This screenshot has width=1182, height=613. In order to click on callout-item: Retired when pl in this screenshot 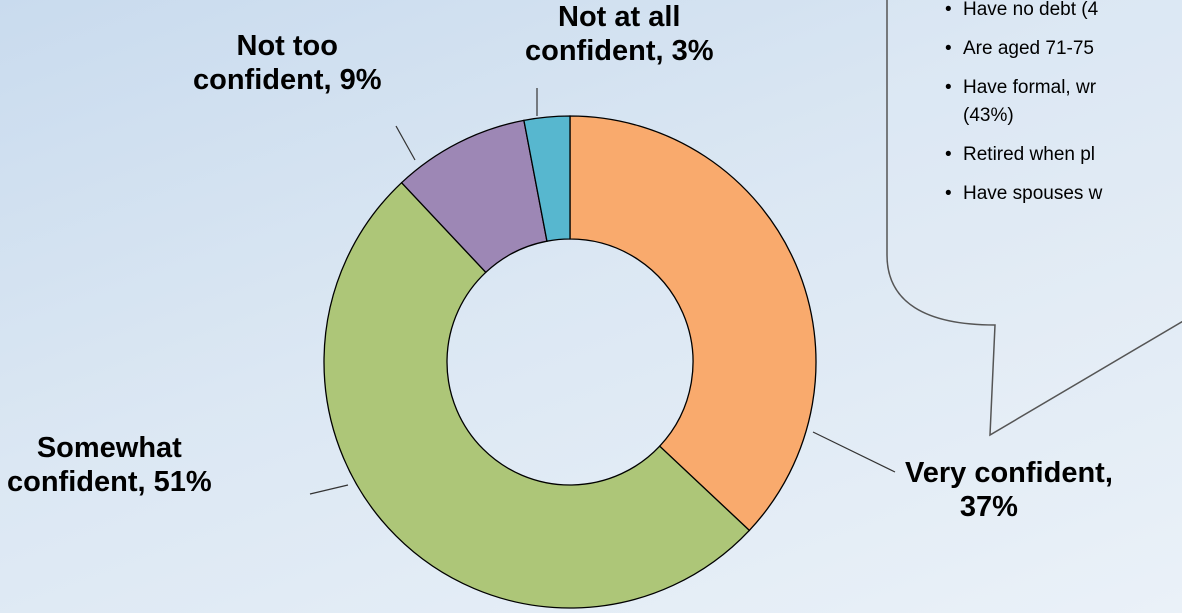, I will do `click(1023, 155)`.